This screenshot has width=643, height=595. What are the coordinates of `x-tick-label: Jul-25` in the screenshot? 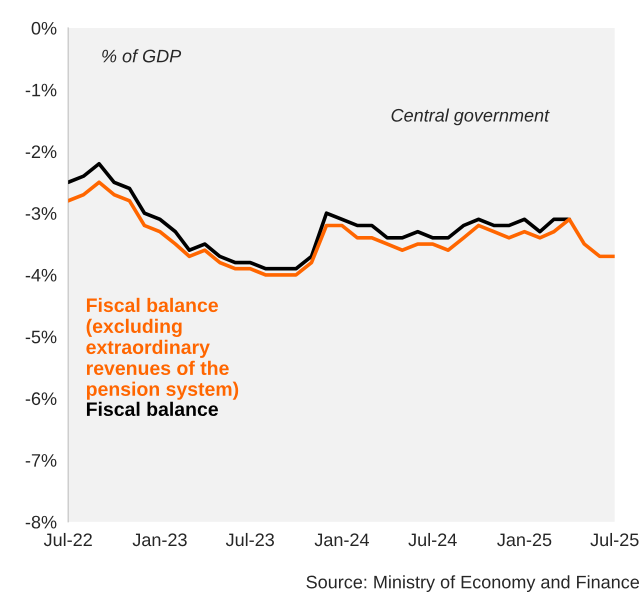 It's located at (614, 539).